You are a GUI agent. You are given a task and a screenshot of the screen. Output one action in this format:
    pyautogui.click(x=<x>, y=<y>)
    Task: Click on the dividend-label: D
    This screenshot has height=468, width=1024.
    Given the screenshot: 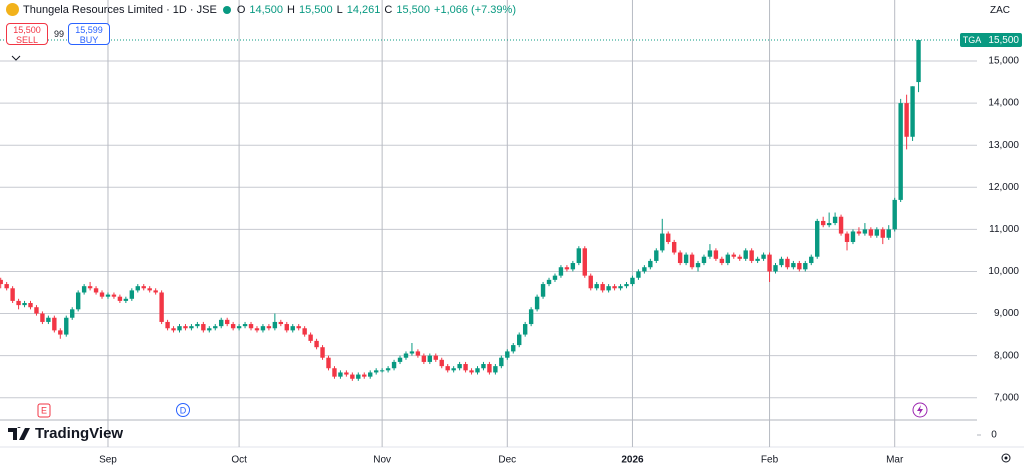 What is the action you would take?
    pyautogui.click(x=183, y=410)
    